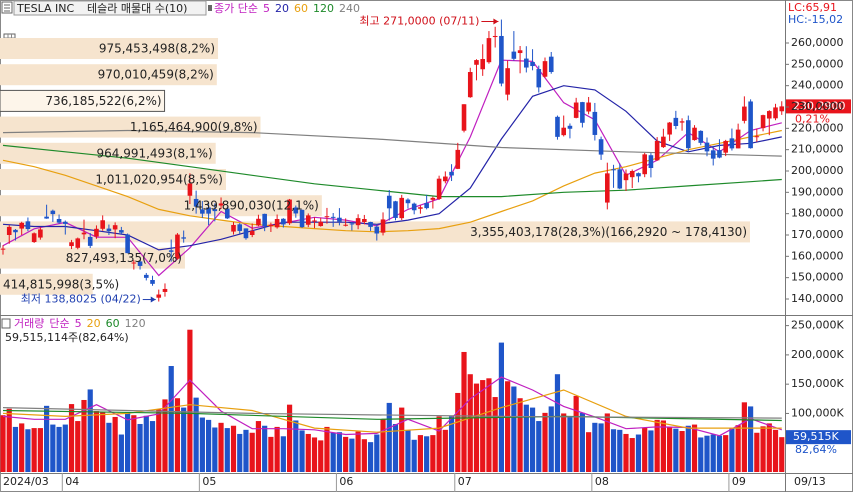 The image size is (853, 492). Describe the element at coordinates (810, 481) in the screenshot. I see `last-date-label: 09/13` at that location.